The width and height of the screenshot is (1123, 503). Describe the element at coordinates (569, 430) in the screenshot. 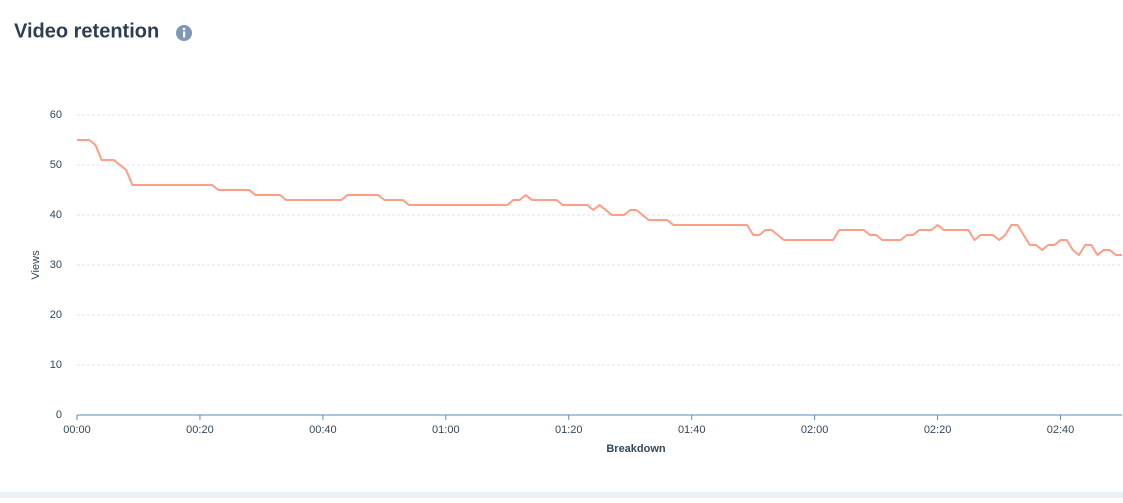

I see `x-tick-label: 01:20` at that location.